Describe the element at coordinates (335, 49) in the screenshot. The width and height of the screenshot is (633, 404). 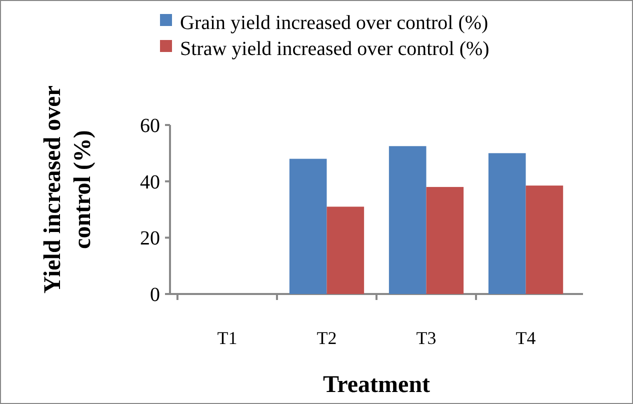
I see `legend-label: Straw yield increased over control (%)` at that location.